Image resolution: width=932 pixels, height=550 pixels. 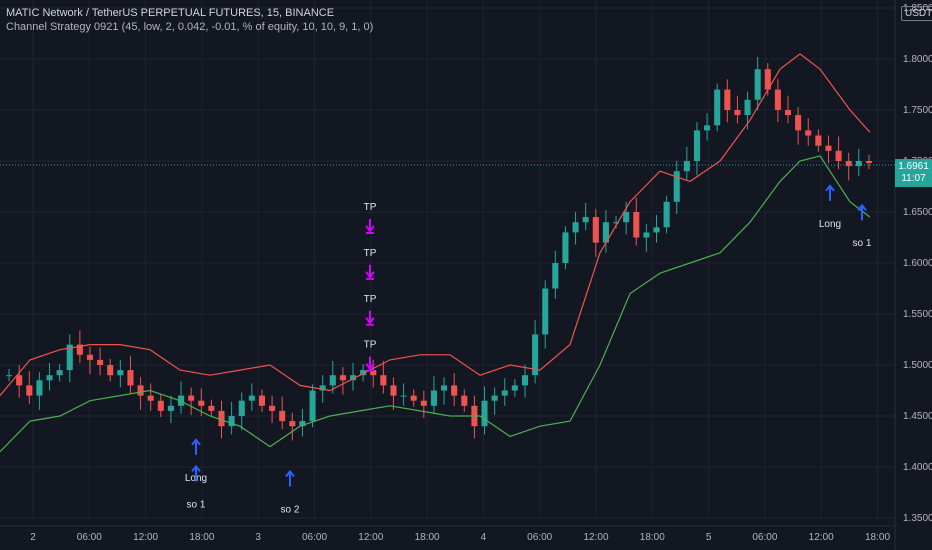 What do you see at coordinates (913, 178) in the screenshot?
I see `bar-countdown: 11:07` at bounding box center [913, 178].